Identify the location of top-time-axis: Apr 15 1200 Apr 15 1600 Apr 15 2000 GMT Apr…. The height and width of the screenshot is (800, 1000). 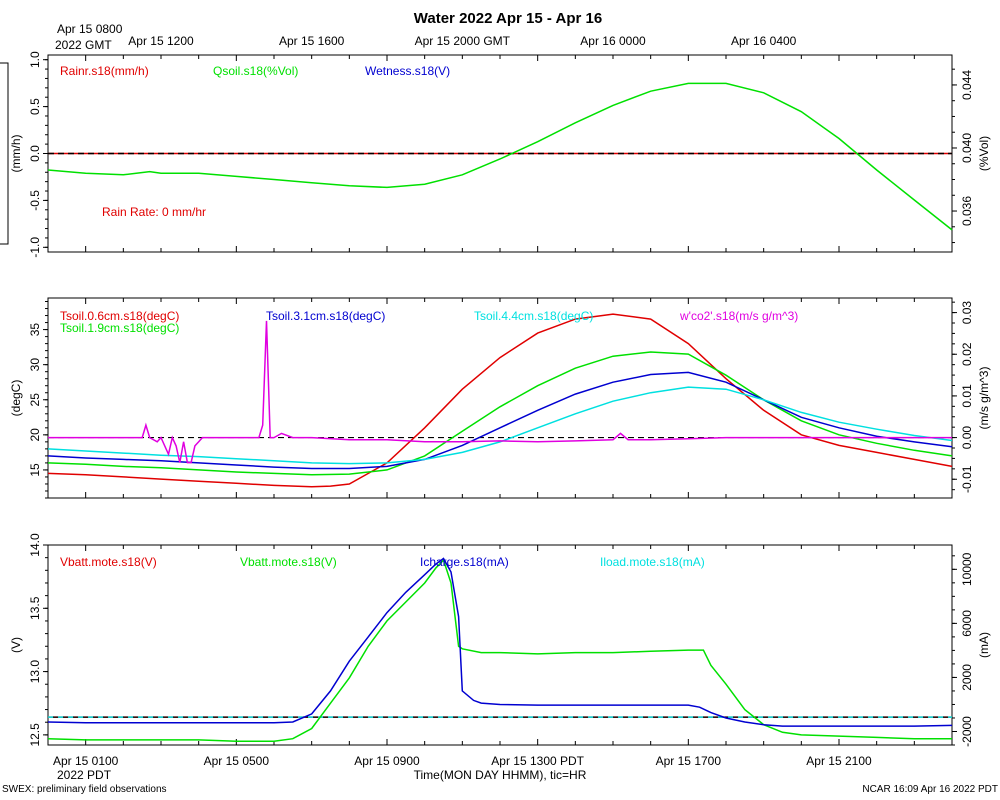
(426, 37).